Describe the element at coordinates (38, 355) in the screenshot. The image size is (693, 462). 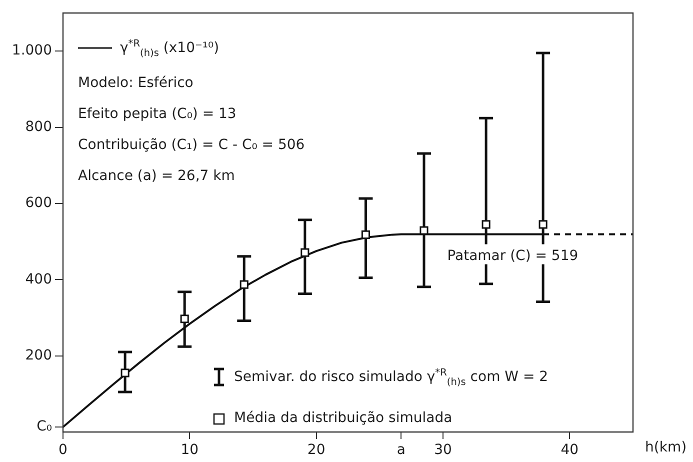
I see `y-tick-label: 200` at that location.